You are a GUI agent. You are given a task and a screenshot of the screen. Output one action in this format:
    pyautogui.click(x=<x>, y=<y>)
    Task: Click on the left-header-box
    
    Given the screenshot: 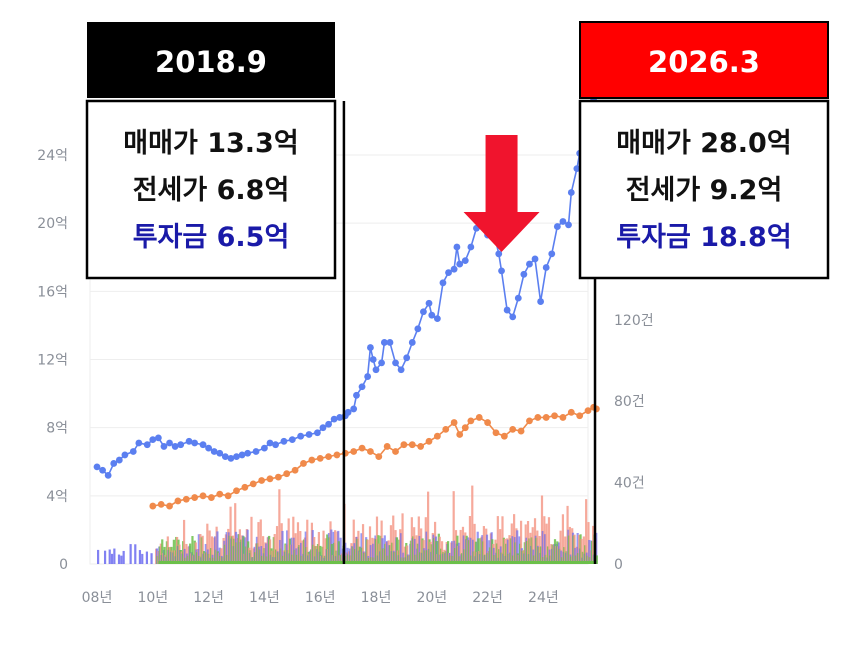 What is the action you would take?
    pyautogui.click(x=211, y=60)
    